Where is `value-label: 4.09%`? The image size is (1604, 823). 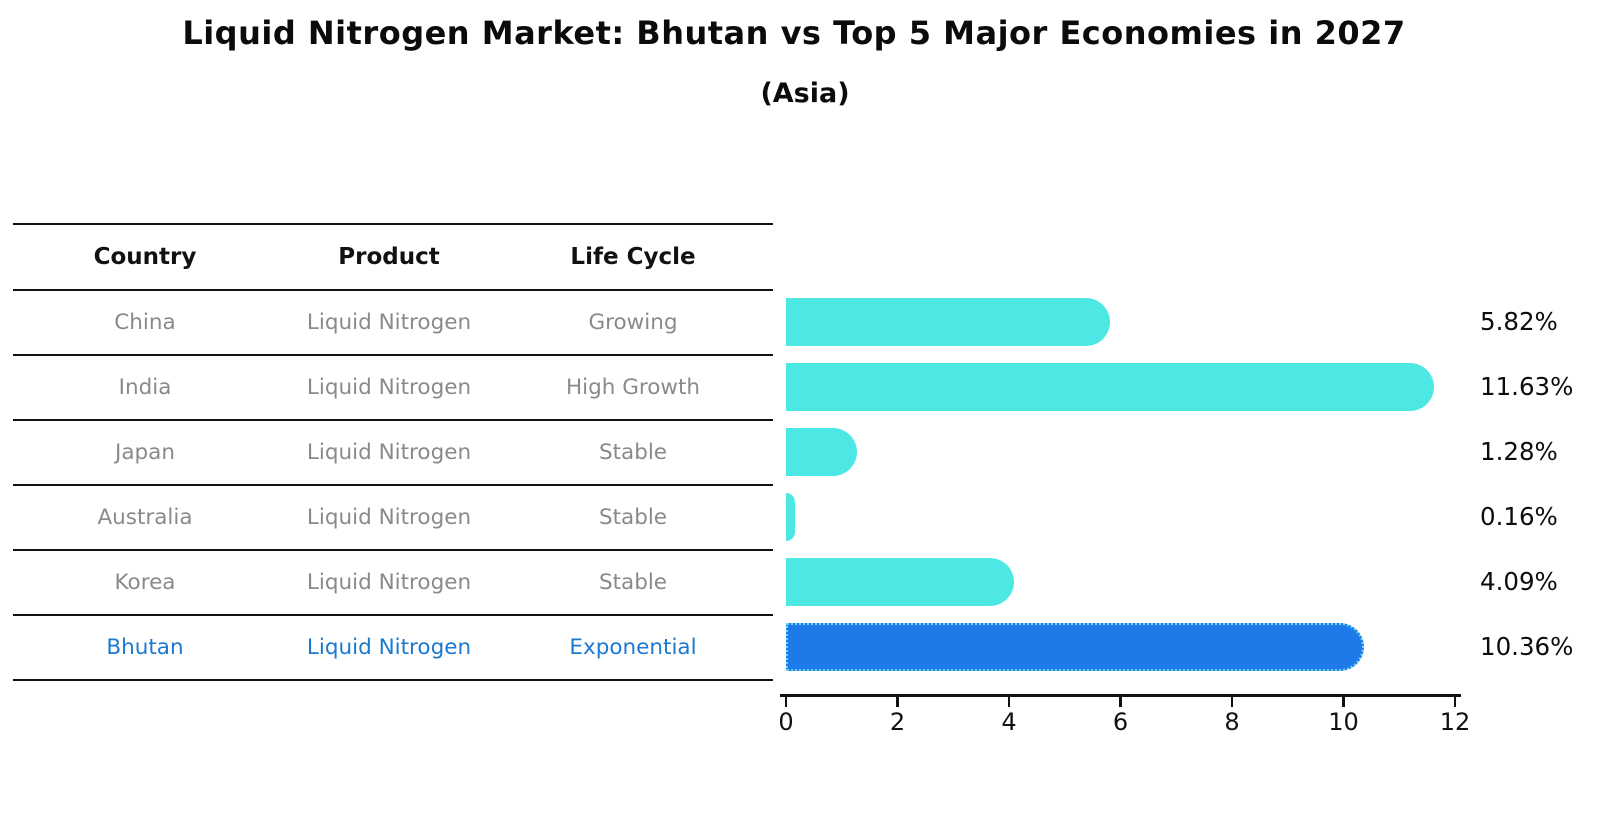 value-label: 4.09% is located at coordinates (1519, 581).